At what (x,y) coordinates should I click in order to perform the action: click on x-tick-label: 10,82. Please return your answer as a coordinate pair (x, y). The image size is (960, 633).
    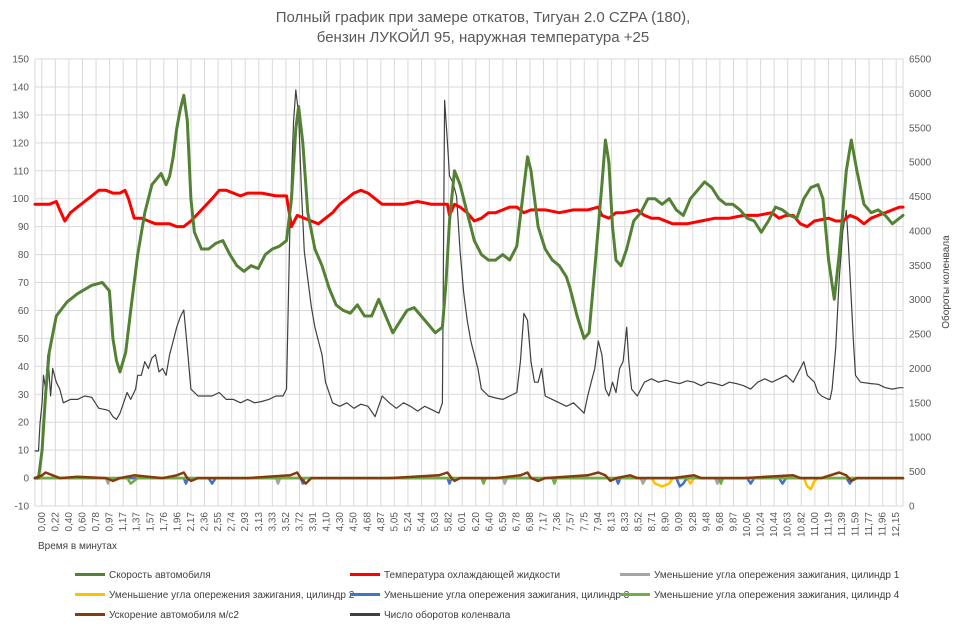
    Looking at the image, I should click on (801, 524).